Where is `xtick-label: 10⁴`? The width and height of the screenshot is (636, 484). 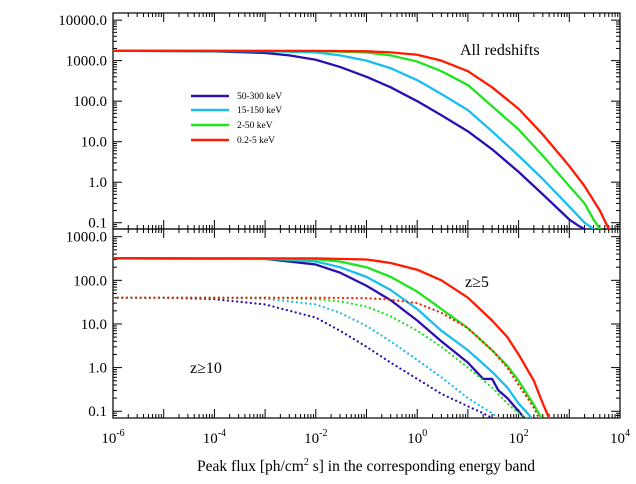
xtick-label: 10⁴ is located at coordinates (620, 437).